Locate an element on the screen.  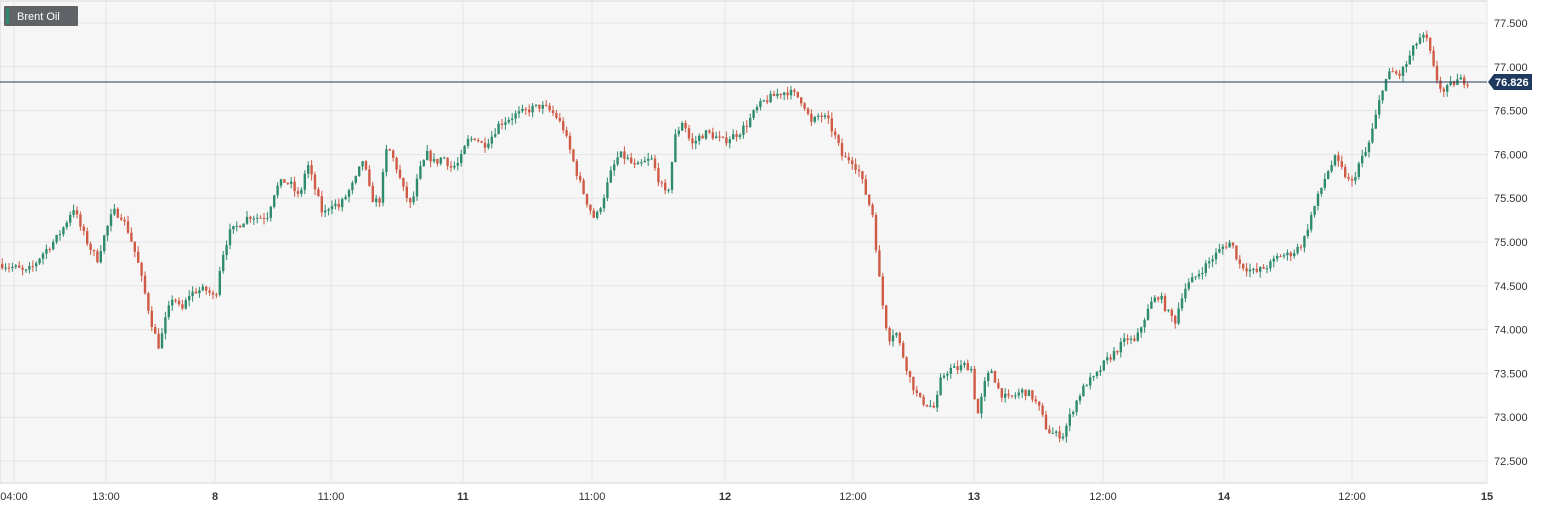
instrument-title-box: Brent Oil is located at coordinates (41, 16).